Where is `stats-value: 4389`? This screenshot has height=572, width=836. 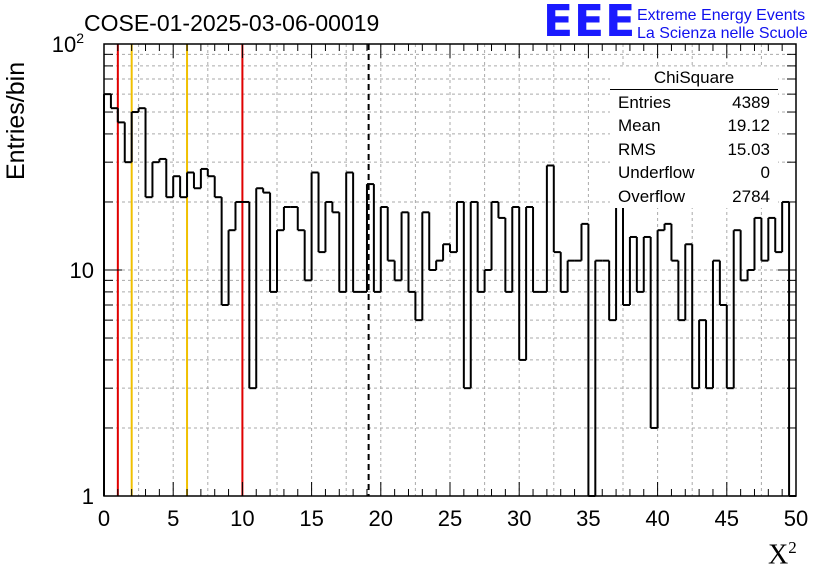
stats-value: 4389 is located at coordinates (751, 102).